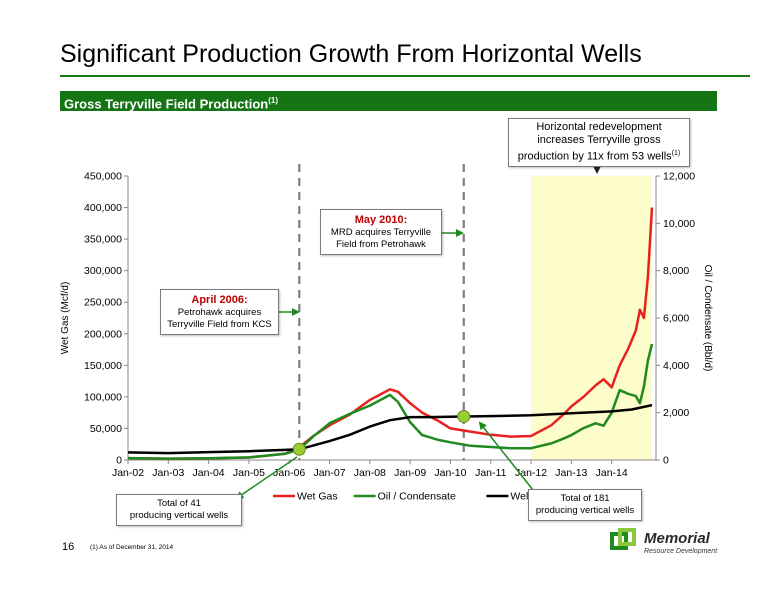 Image resolution: width=776 pixels, height=600 pixels. I want to click on y-tick-label: 200,000, so click(103, 334).